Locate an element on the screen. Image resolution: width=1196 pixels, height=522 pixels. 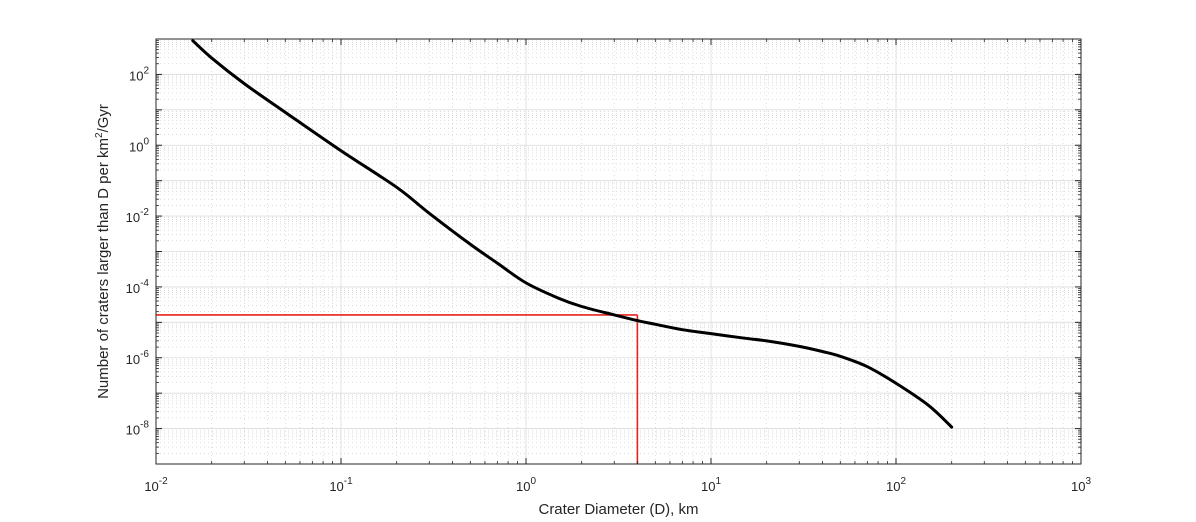
x-tick-label: 10¹ is located at coordinates (711, 485).